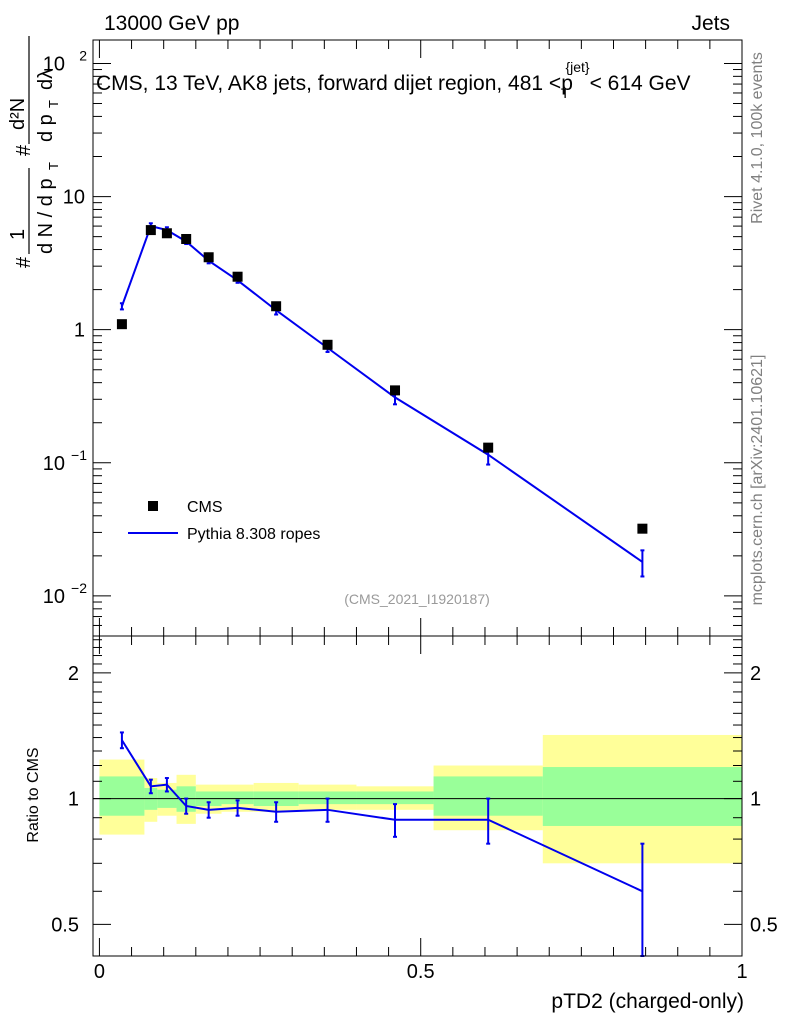 The height and width of the screenshot is (1024, 786). What do you see at coordinates (757, 138) in the screenshot?
I see `rivet-version-label: Rivet 4.1.0, 100k events` at bounding box center [757, 138].